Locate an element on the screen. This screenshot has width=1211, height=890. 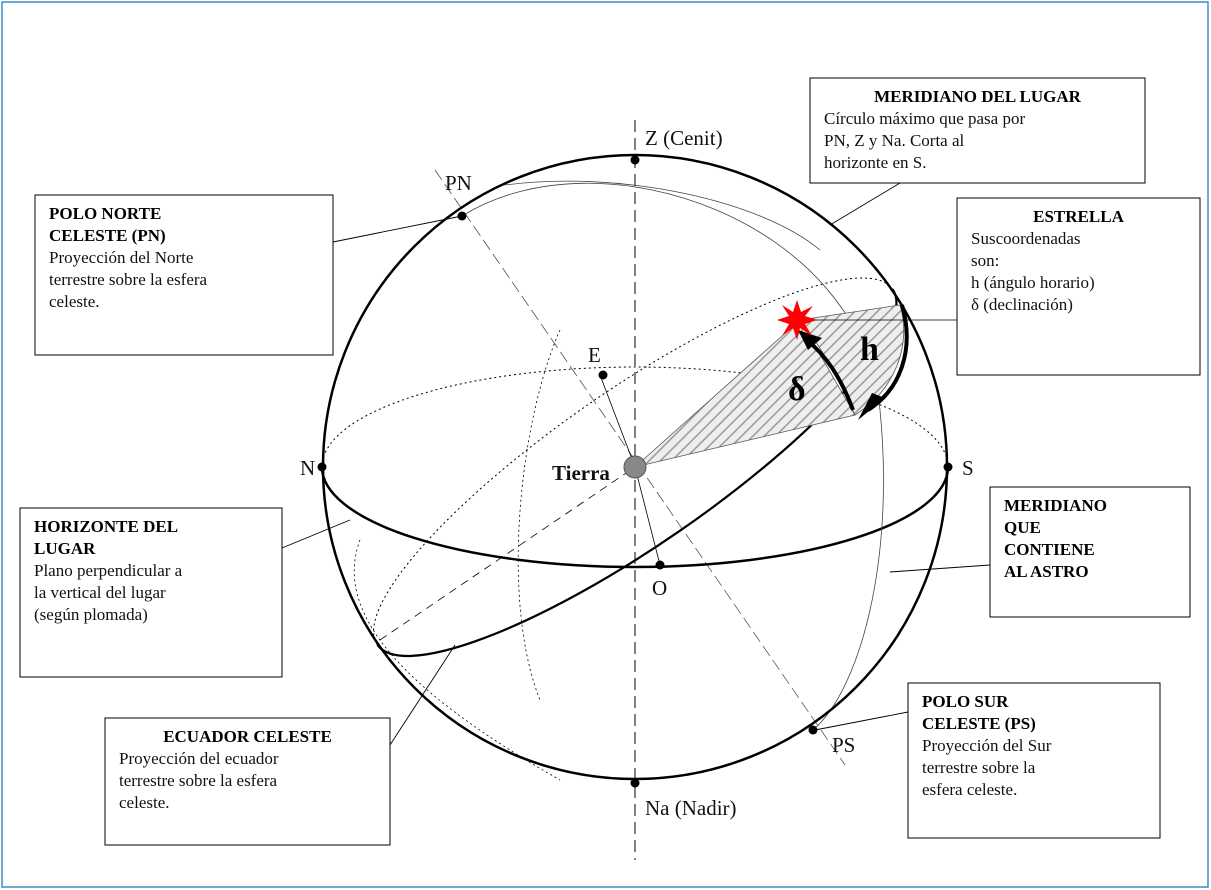
earth-label: Tierra is located at coordinates (581, 473).